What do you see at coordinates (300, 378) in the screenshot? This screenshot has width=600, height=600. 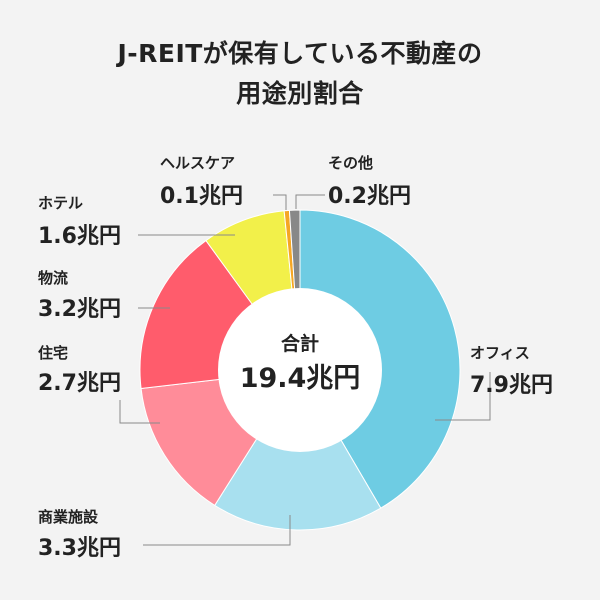 I see `total-value: 19.4兆円` at bounding box center [300, 378].